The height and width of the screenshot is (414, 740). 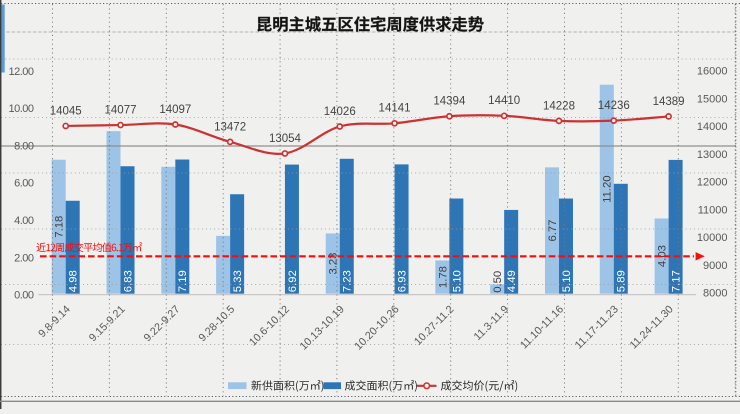 What do you see at coordinates (559, 106) in the screenshot?
I see `svg-text: 14228` at bounding box center [559, 106].